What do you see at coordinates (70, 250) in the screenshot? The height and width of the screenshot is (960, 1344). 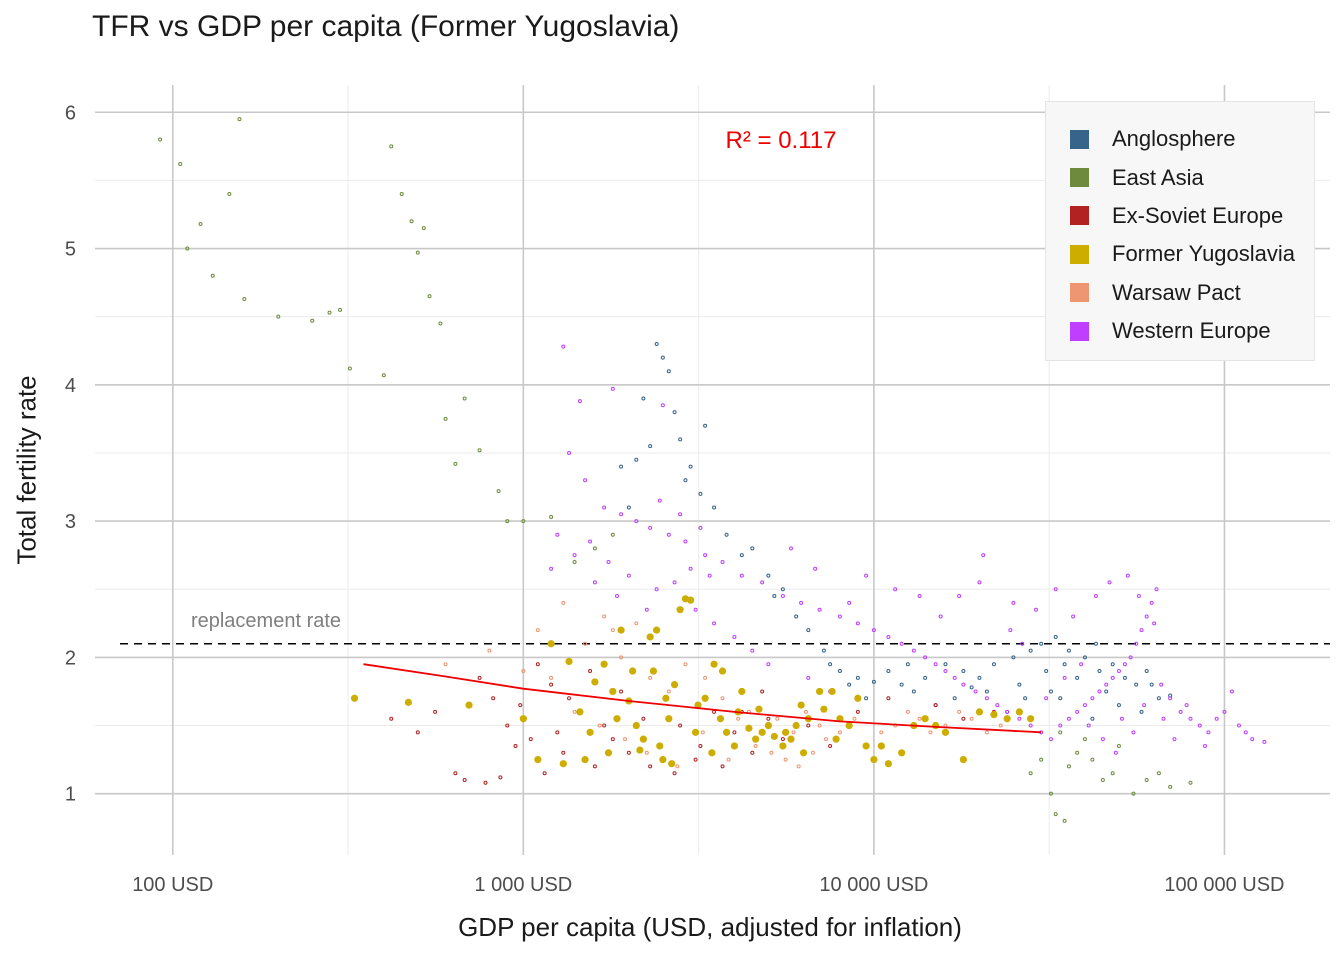 I see `y-tick-label: 5` at bounding box center [70, 250].